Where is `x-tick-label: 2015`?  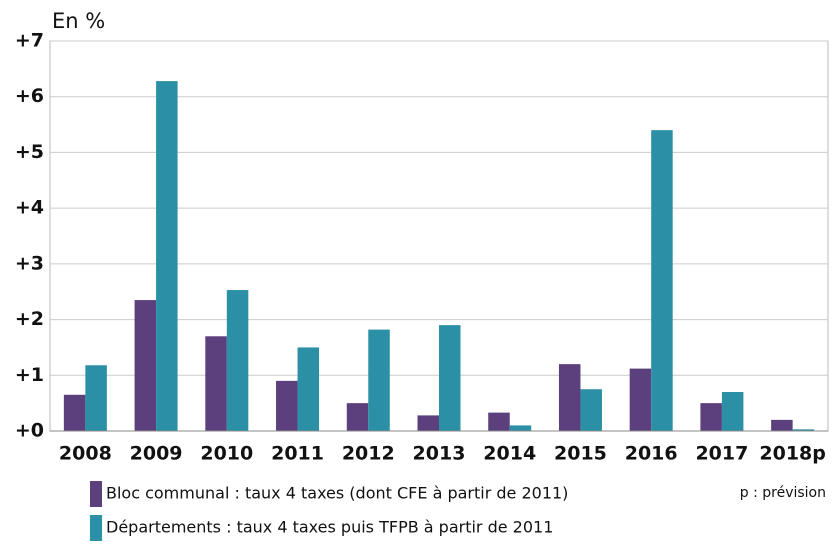
x-tick-label: 2015 is located at coordinates (580, 454).